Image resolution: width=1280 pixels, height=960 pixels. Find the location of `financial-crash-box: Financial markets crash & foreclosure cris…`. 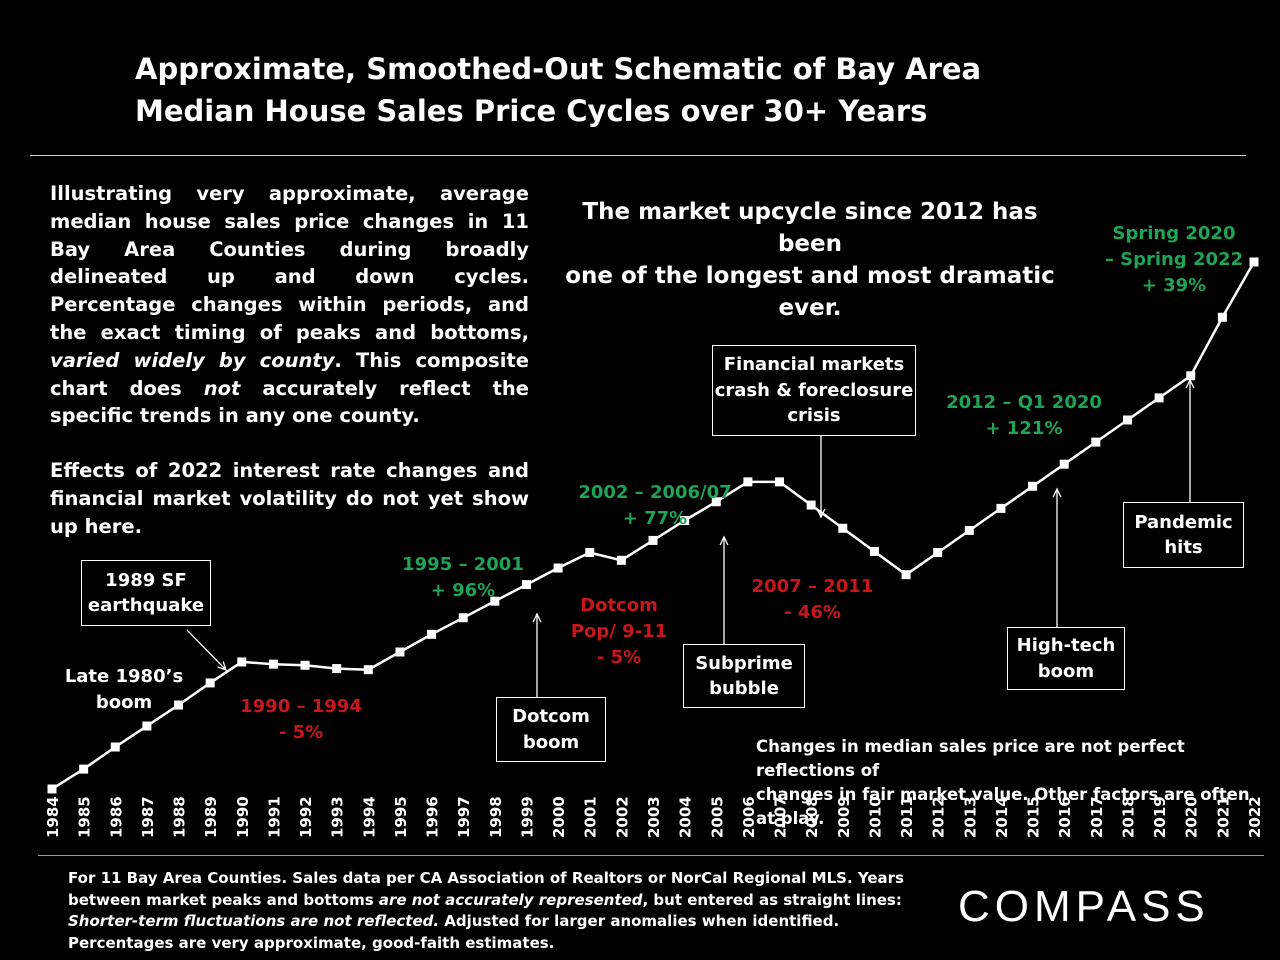

financial-crash-box: Financial markets crash & foreclosure cris… is located at coordinates (814, 390).